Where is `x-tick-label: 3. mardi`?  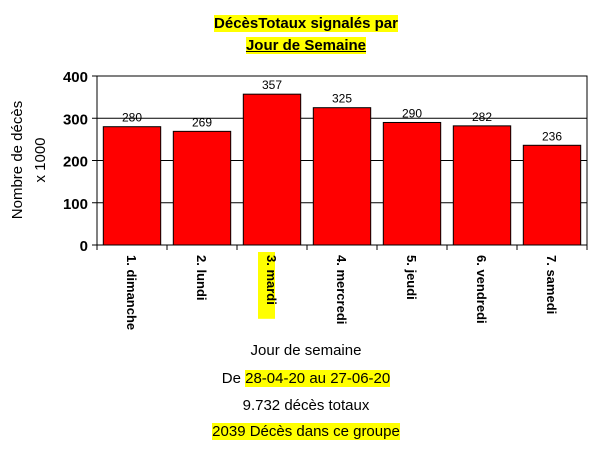 x-tick-label: 3. mardi is located at coordinates (271, 280).